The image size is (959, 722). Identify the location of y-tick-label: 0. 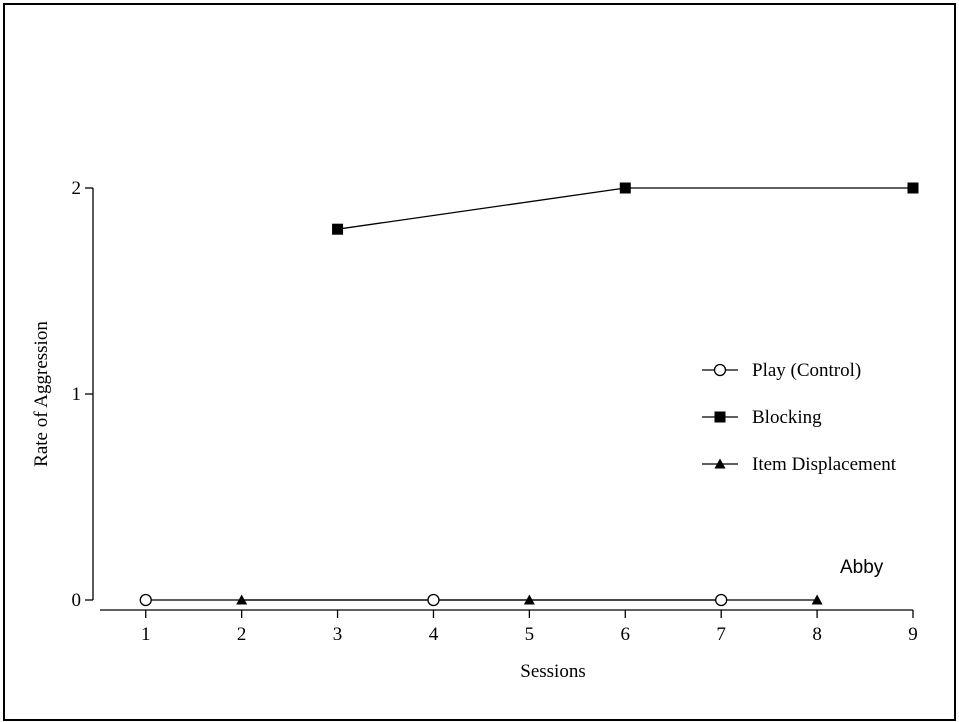
(77, 600).